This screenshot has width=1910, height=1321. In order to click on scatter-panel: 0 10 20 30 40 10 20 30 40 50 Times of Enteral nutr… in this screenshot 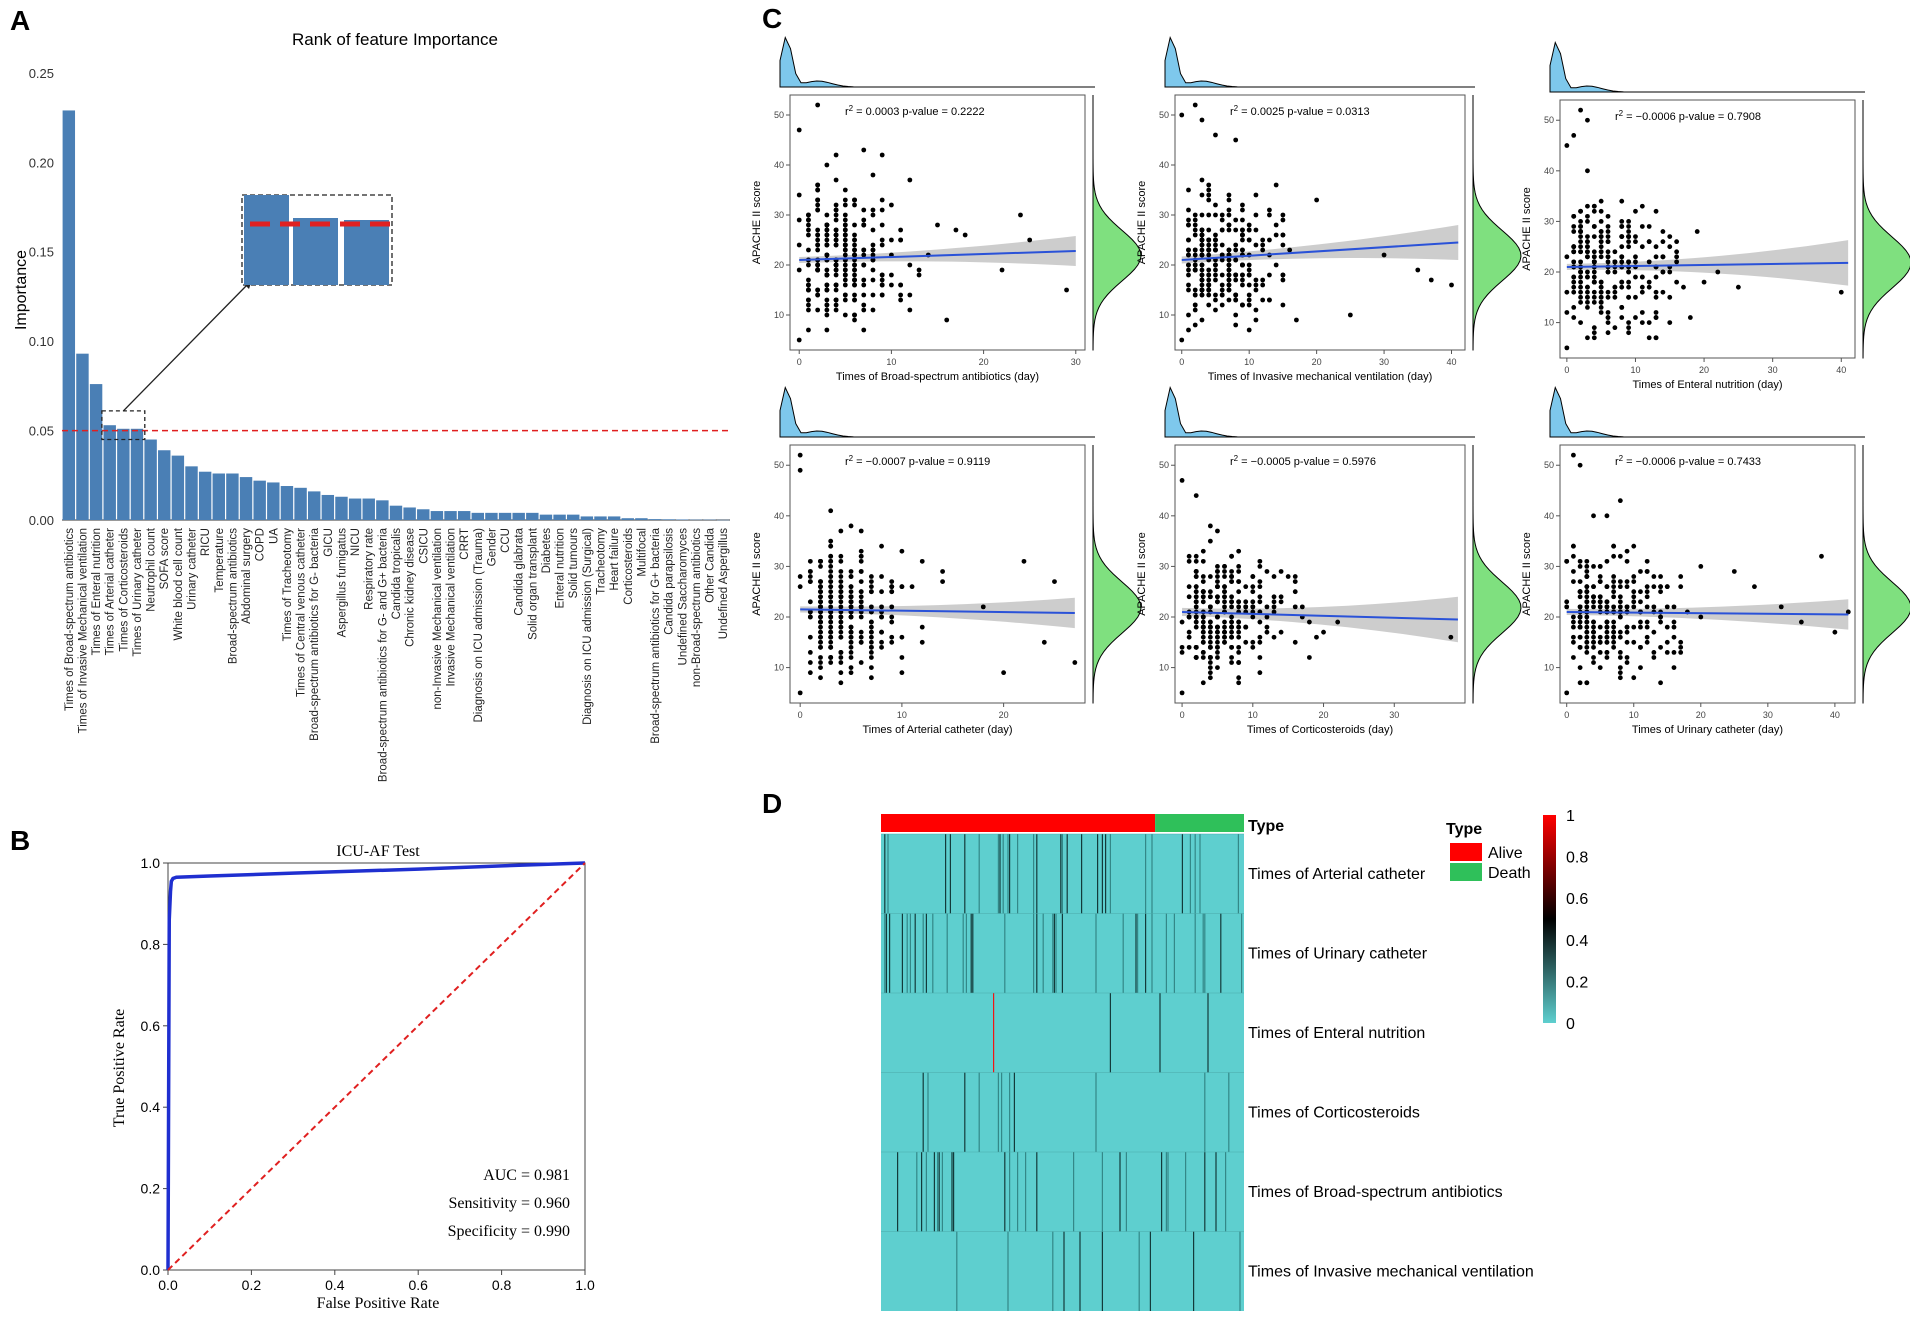, I will do `click(1715, 216)`.